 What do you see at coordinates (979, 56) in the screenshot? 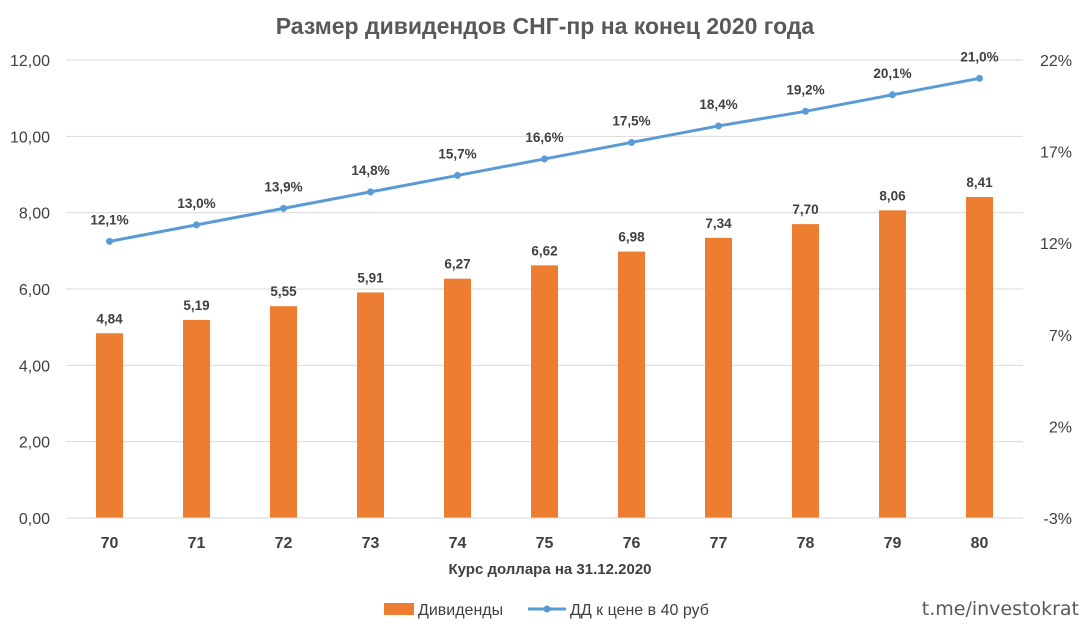
I see `line-data-label: 21,0%` at bounding box center [979, 56].